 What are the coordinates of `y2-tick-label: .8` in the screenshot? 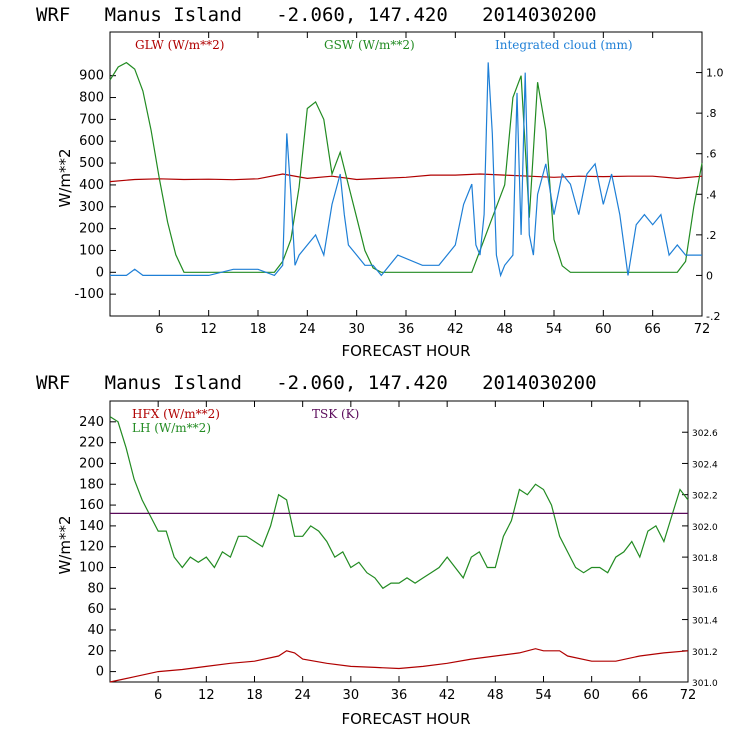 It's located at (711, 113).